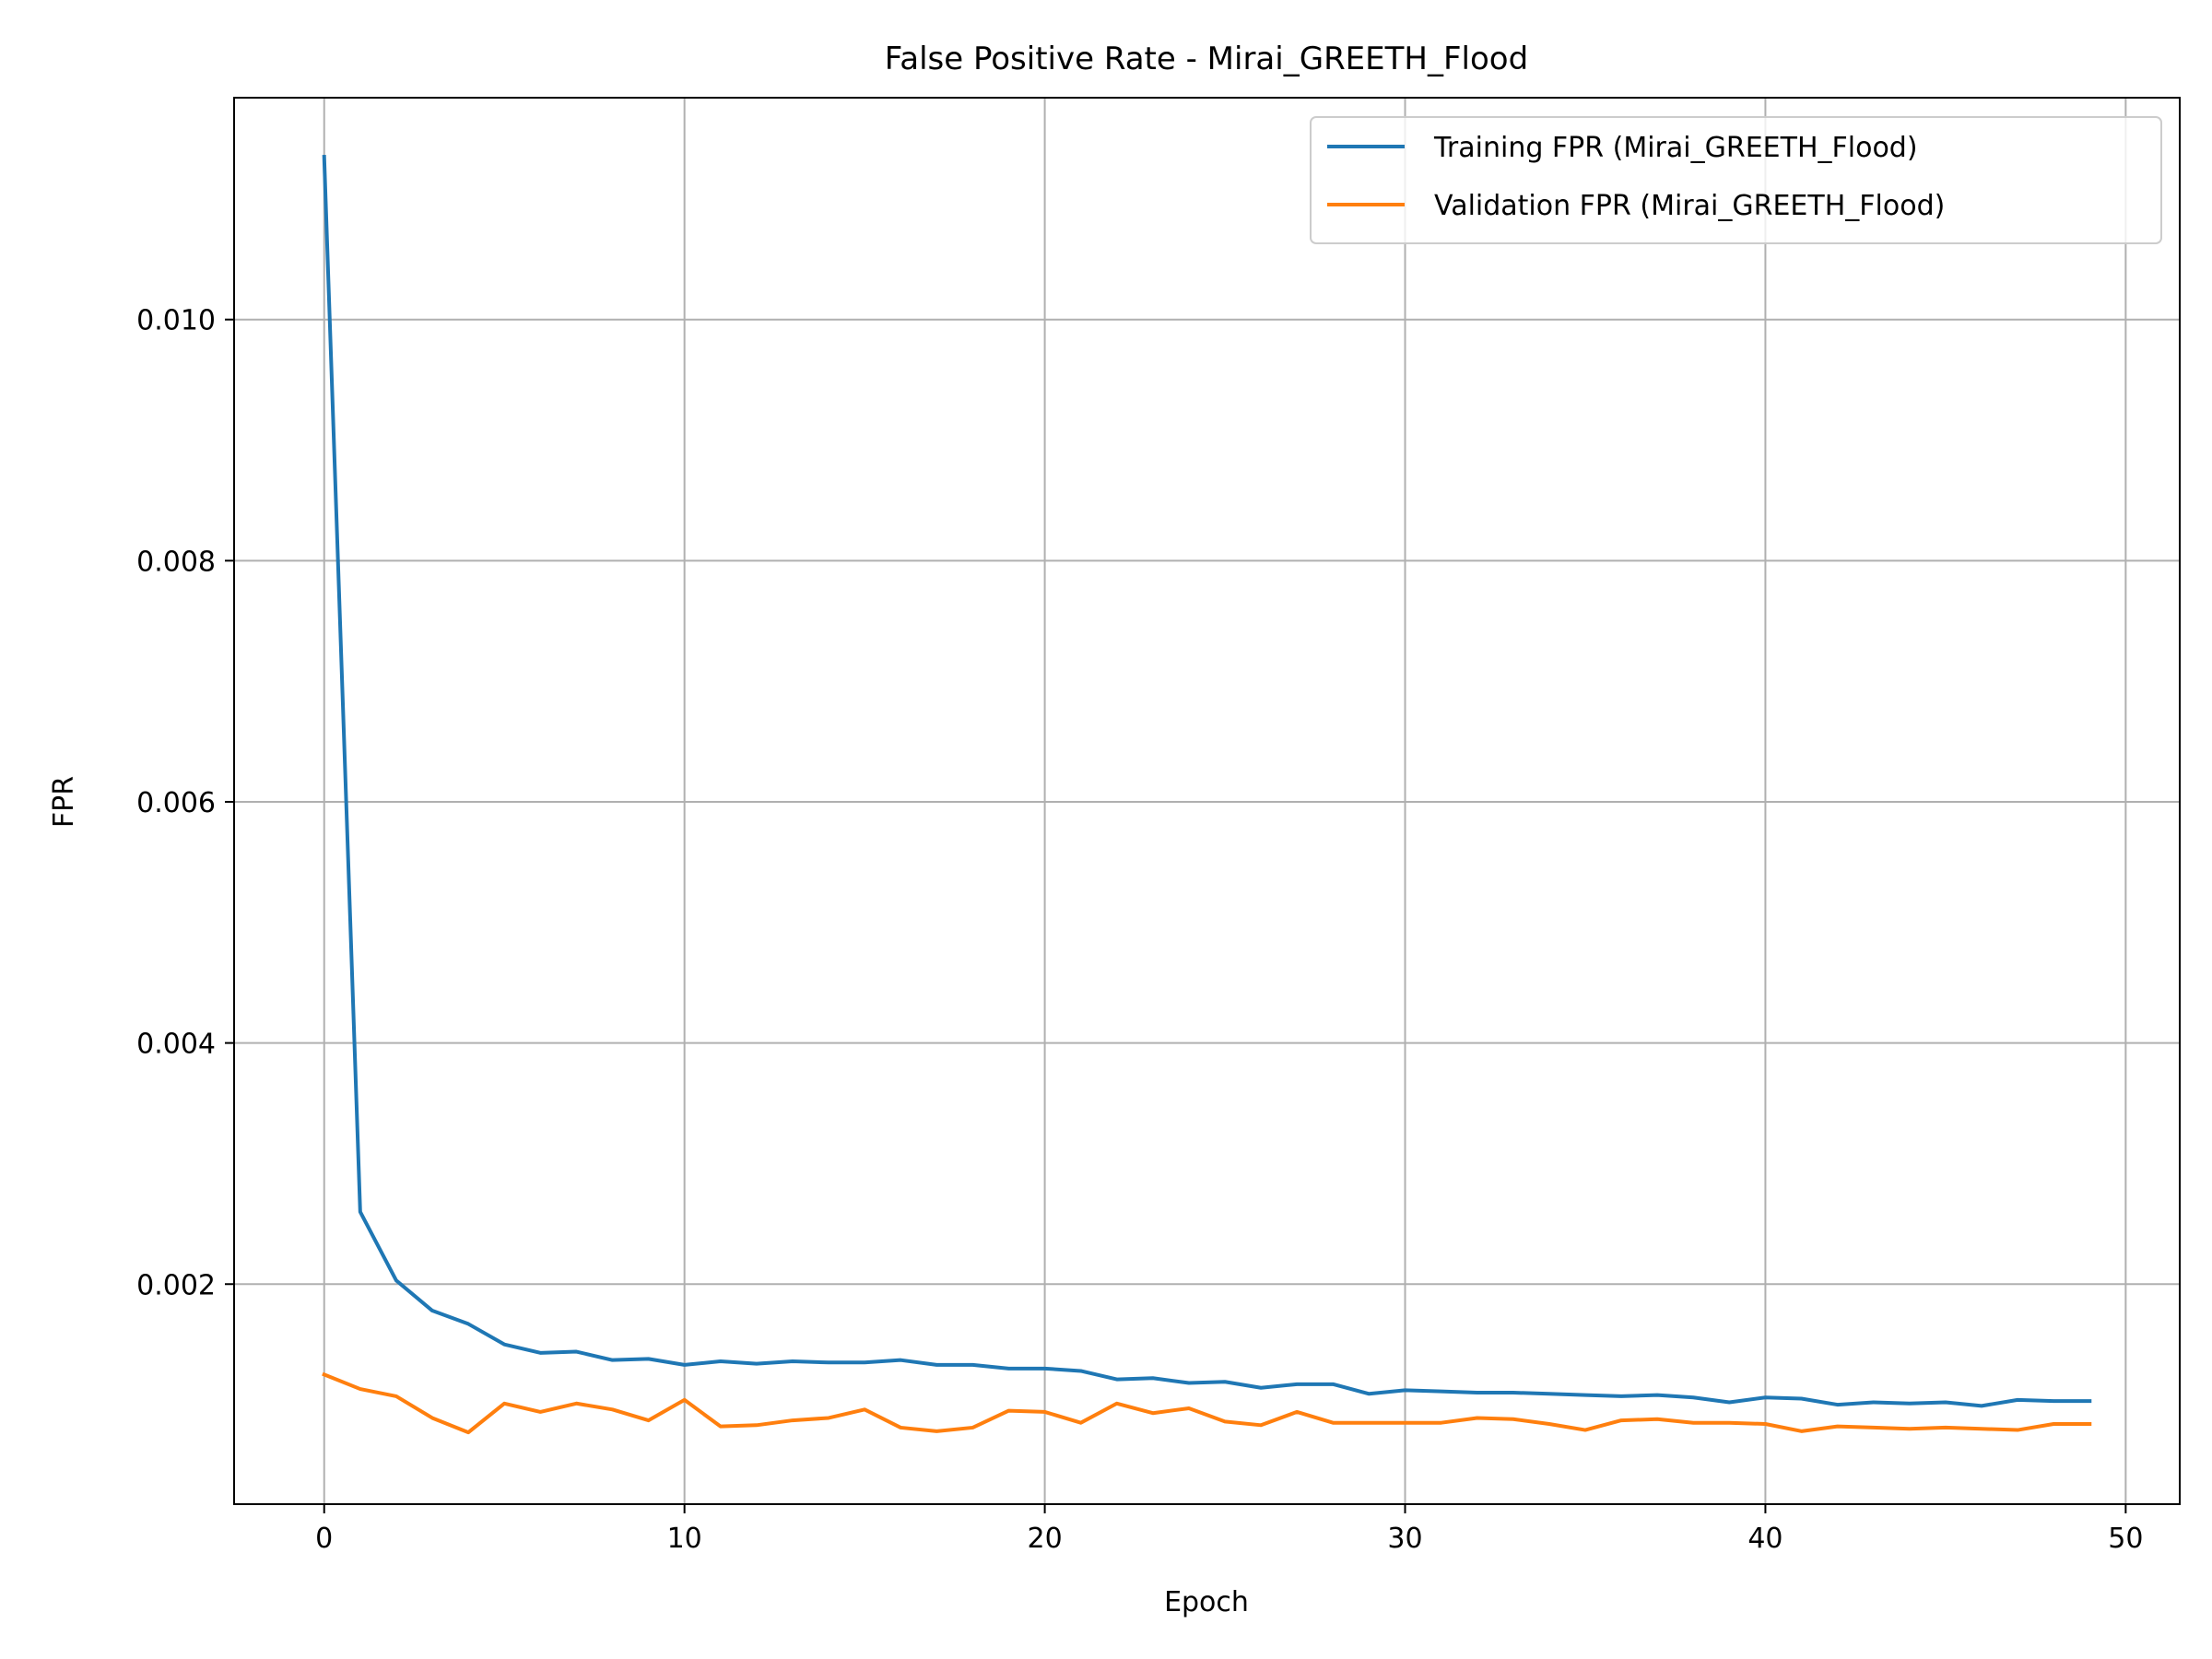  What do you see at coordinates (176, 1285) in the screenshot?
I see `y-tick-label: 0.002` at bounding box center [176, 1285].